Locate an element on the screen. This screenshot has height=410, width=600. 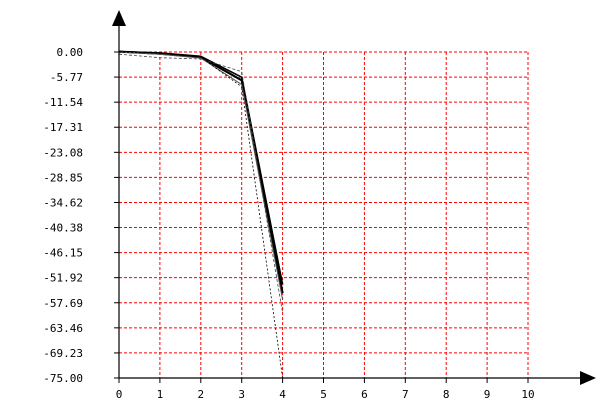
y-tick-label-2: -11.54 is located at coordinates (63, 102).